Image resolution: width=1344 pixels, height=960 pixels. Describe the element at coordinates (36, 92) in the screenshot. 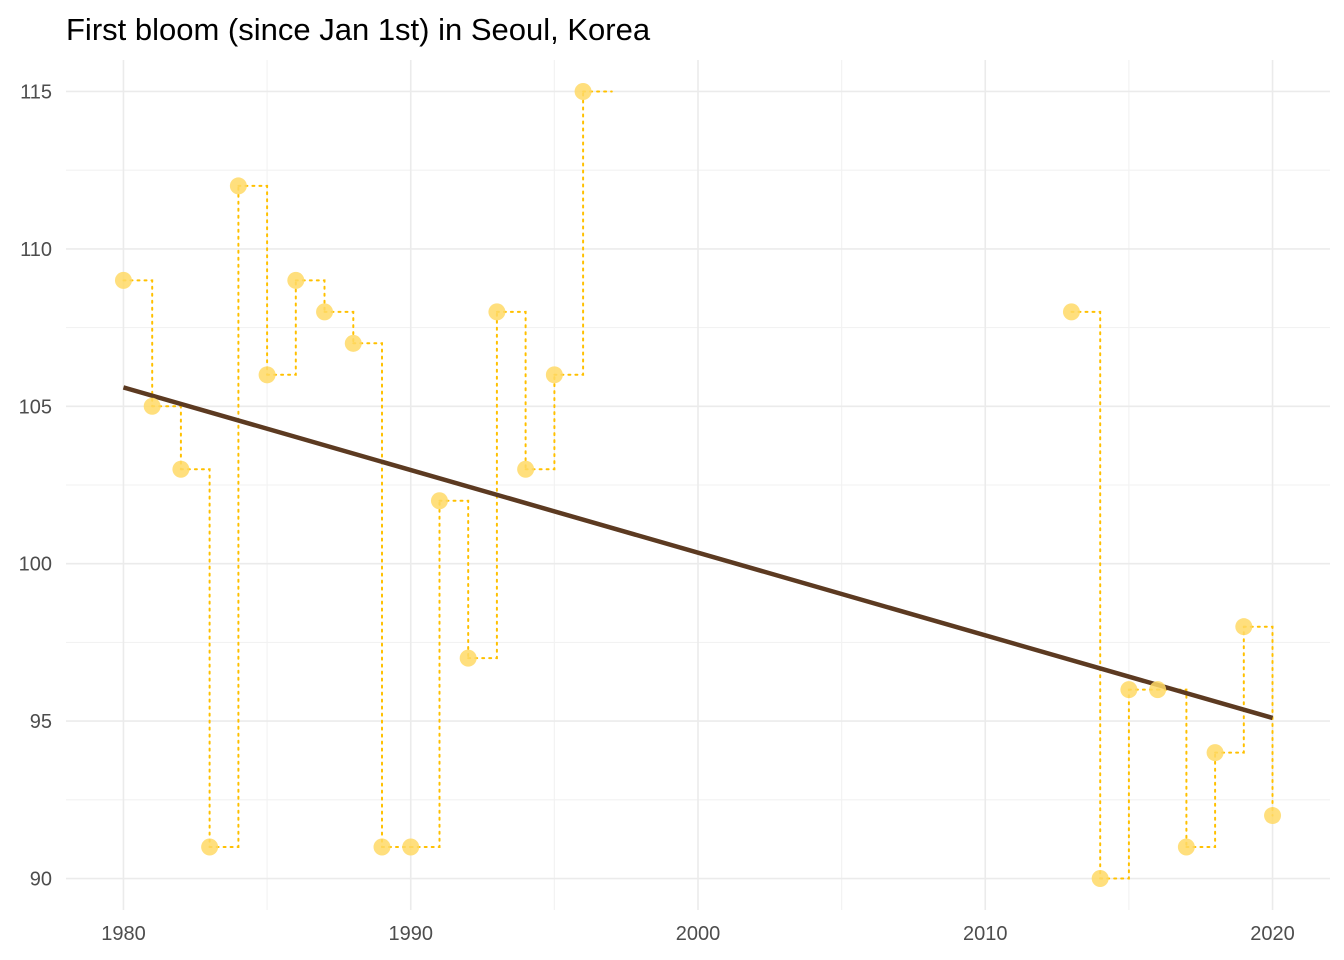

I see `y-tick-label: 115` at that location.